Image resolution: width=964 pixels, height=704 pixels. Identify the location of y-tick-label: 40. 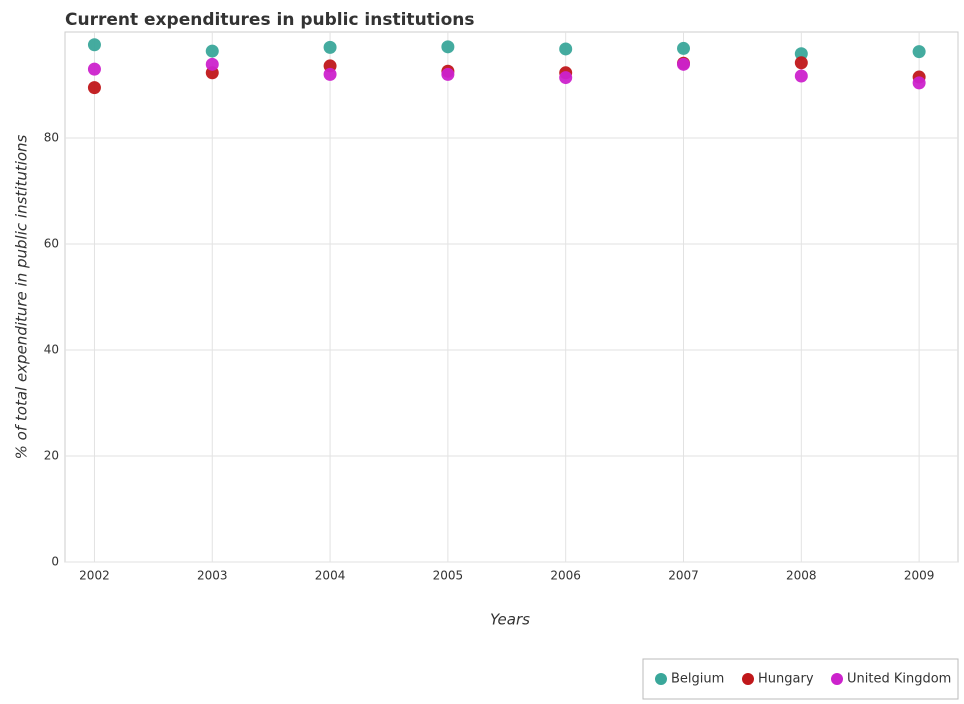
(51, 350).